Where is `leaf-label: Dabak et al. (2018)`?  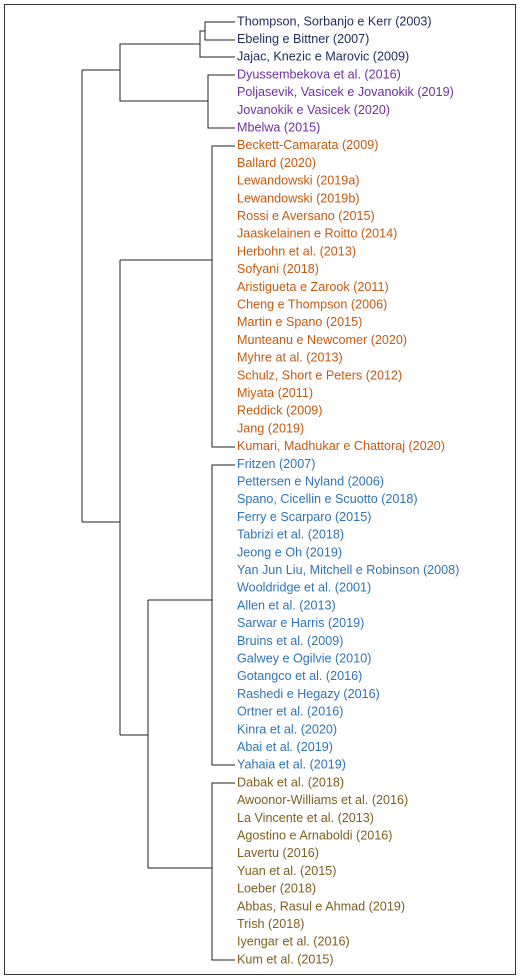
leaf-label: Dabak et al. (2018) is located at coordinates (290, 782).